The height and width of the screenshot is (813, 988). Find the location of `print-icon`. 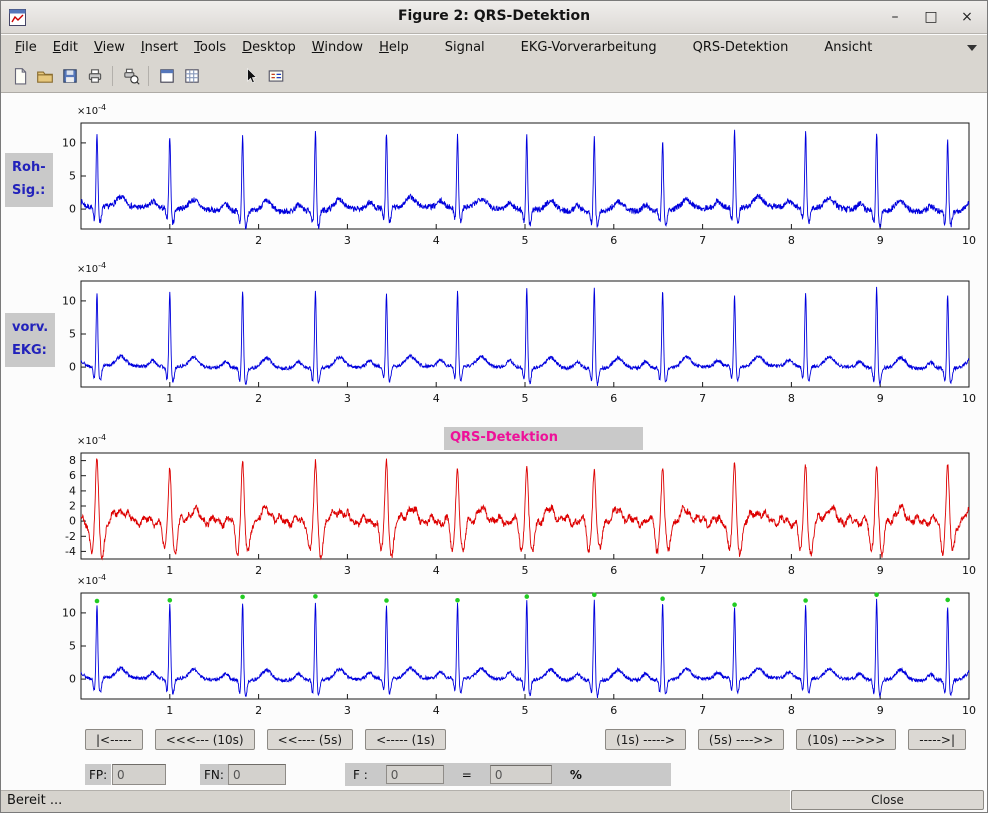

print-icon is located at coordinates (94, 76).